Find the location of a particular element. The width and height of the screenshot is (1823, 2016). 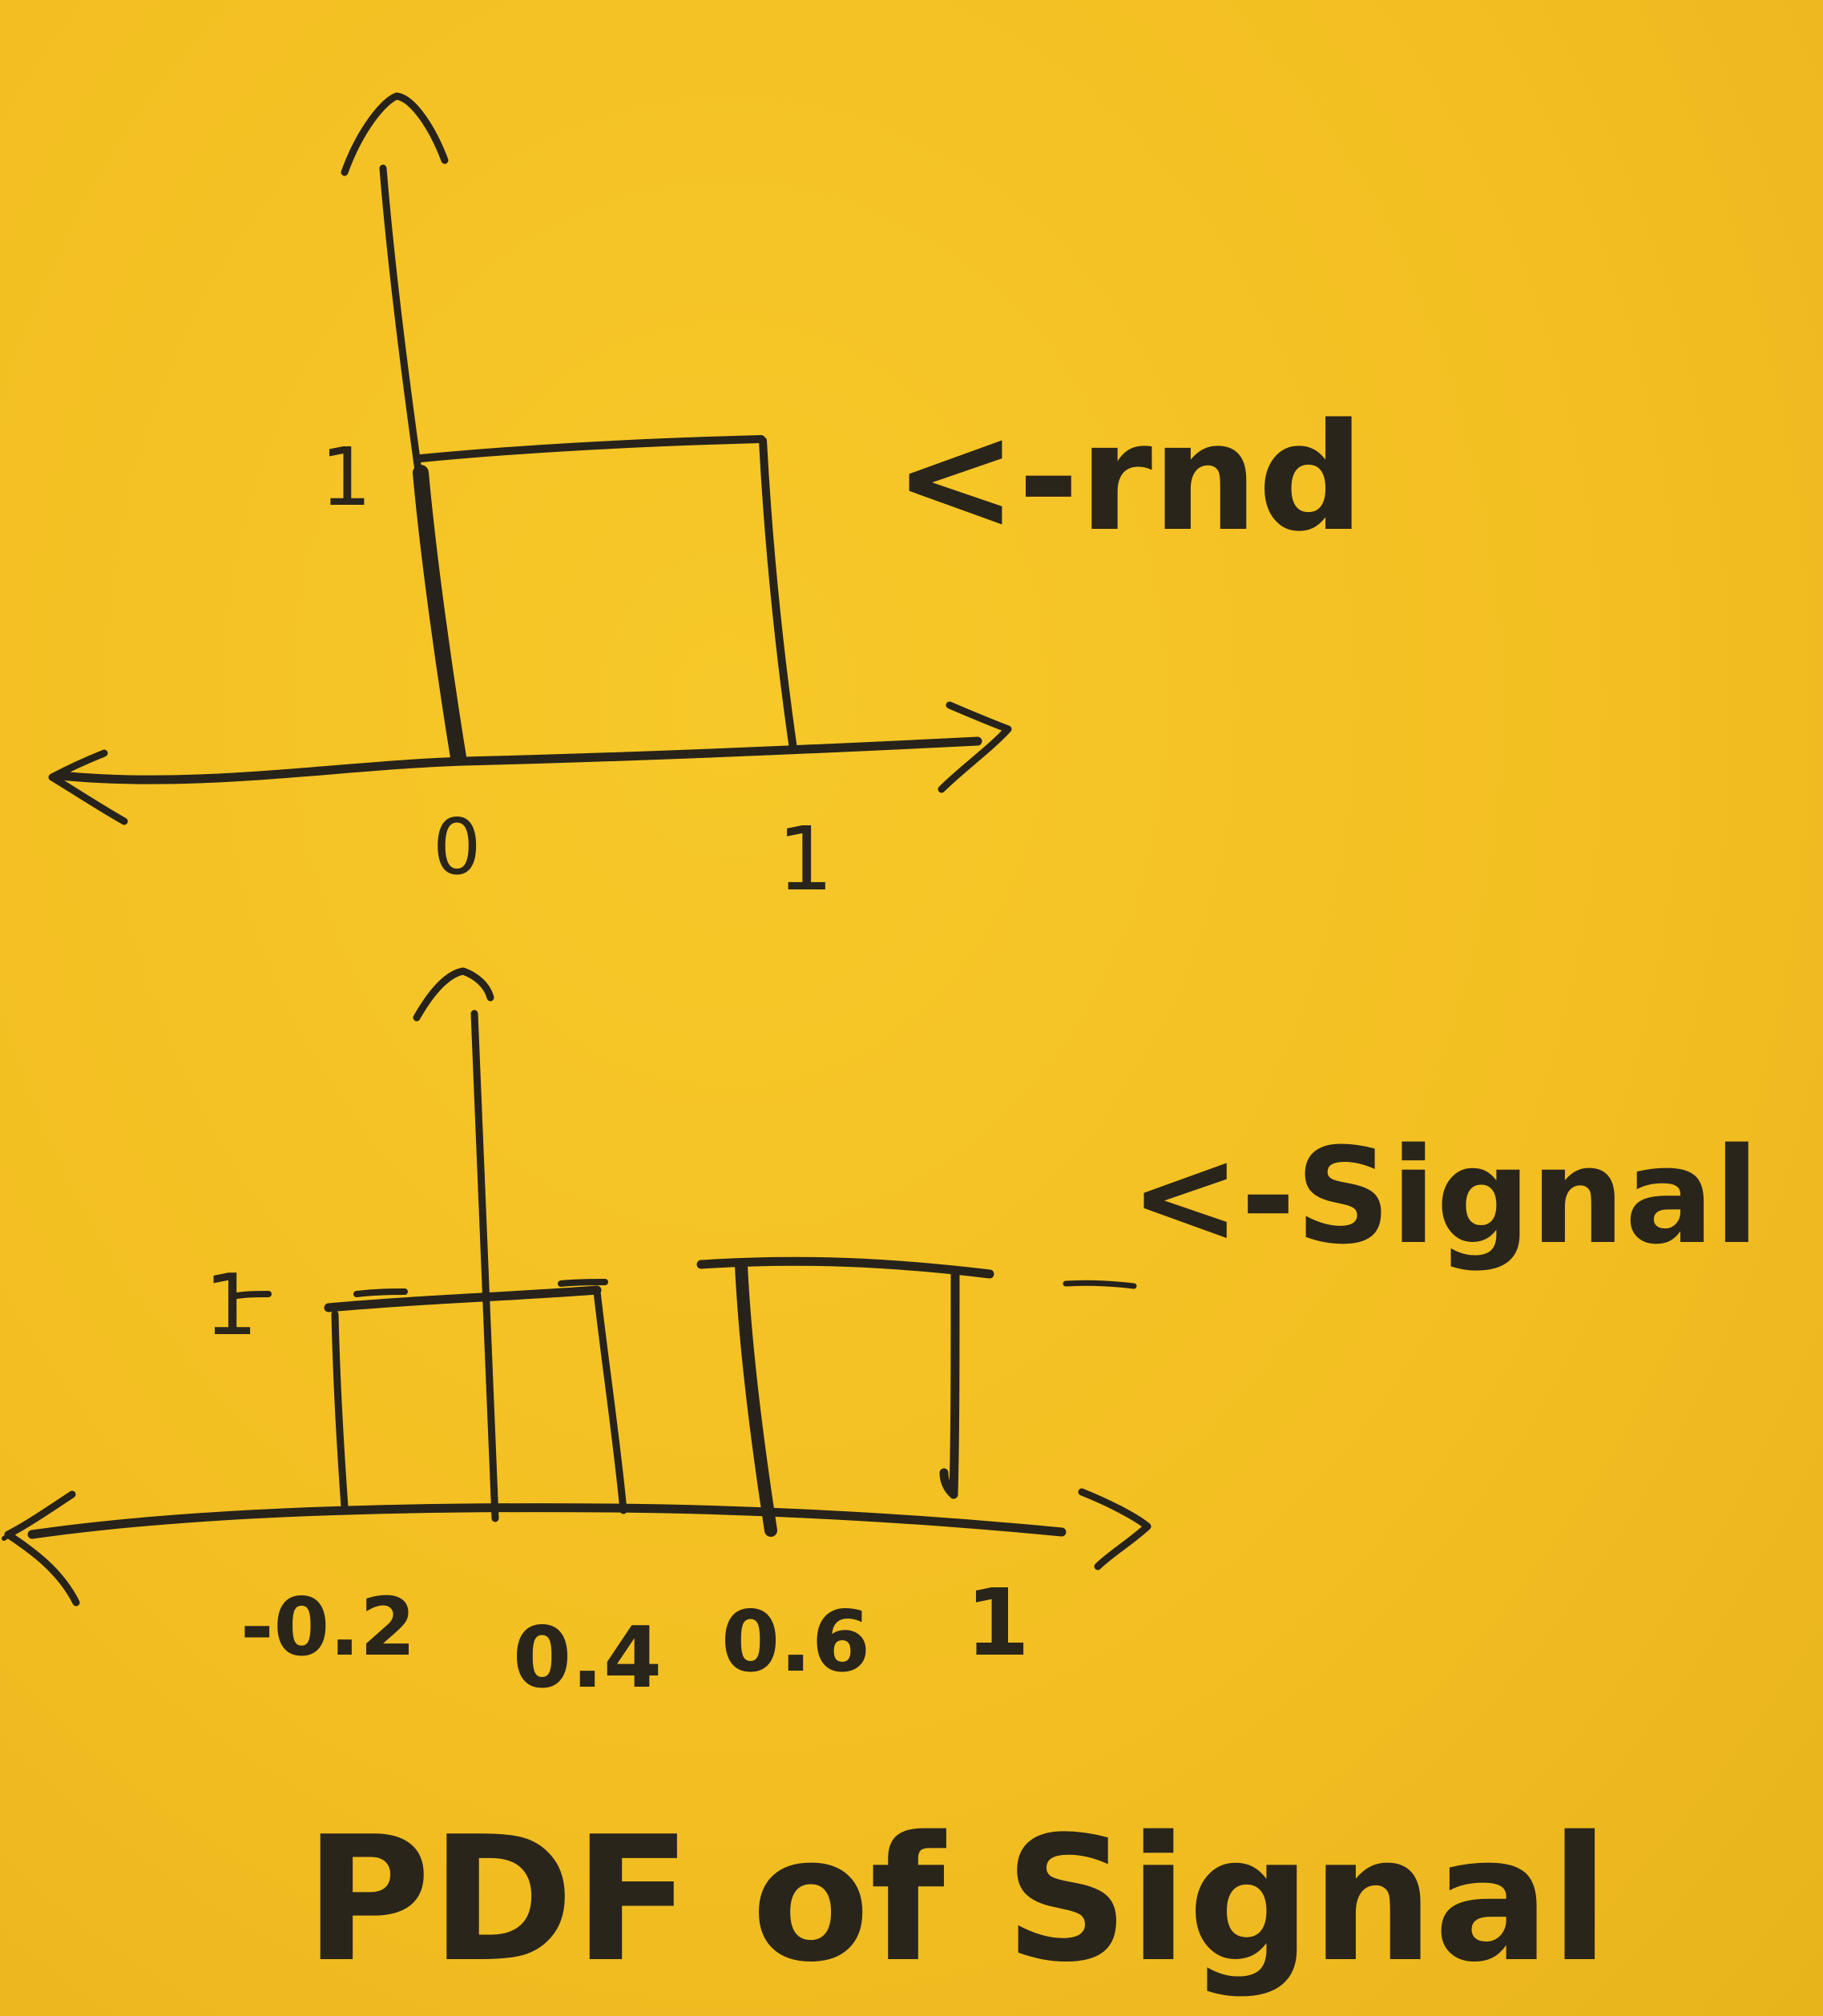

bottom-y-tick-label: 1 is located at coordinates (231, 1305).